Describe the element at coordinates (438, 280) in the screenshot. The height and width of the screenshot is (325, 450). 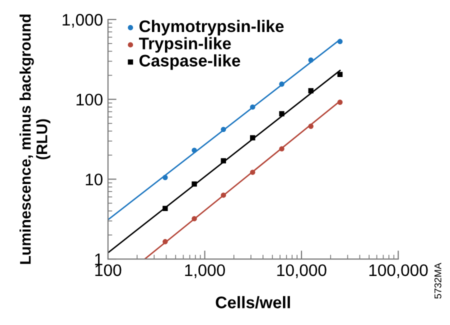
I see `text: 5732MA` at that location.